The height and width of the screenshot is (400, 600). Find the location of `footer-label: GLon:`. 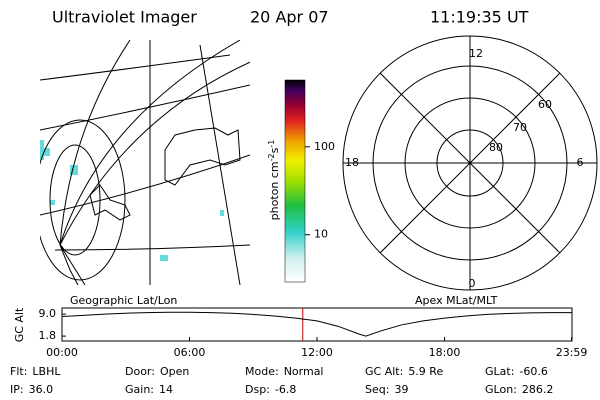

footer-label: GLon: is located at coordinates (501, 389).